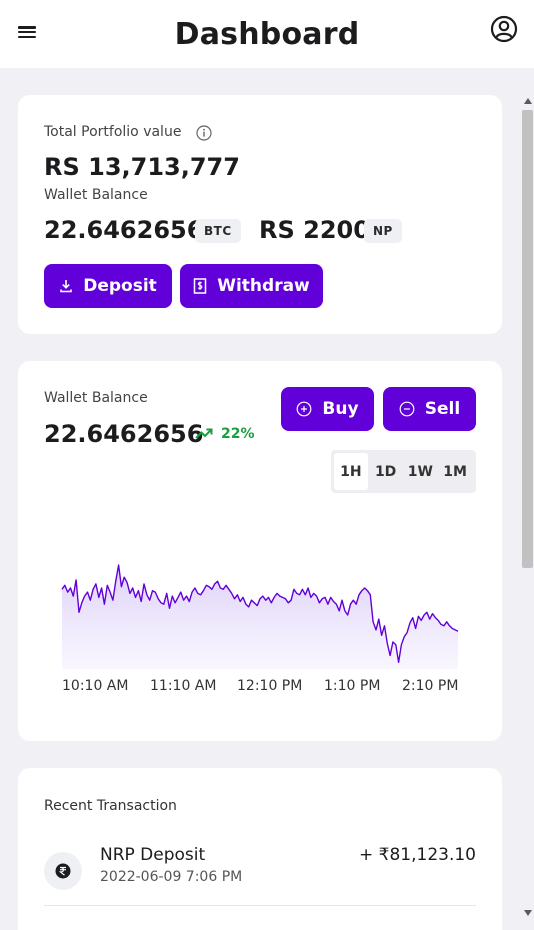 This screenshot has height=930, width=534. I want to click on app-header: Dashboard, so click(267, 34).